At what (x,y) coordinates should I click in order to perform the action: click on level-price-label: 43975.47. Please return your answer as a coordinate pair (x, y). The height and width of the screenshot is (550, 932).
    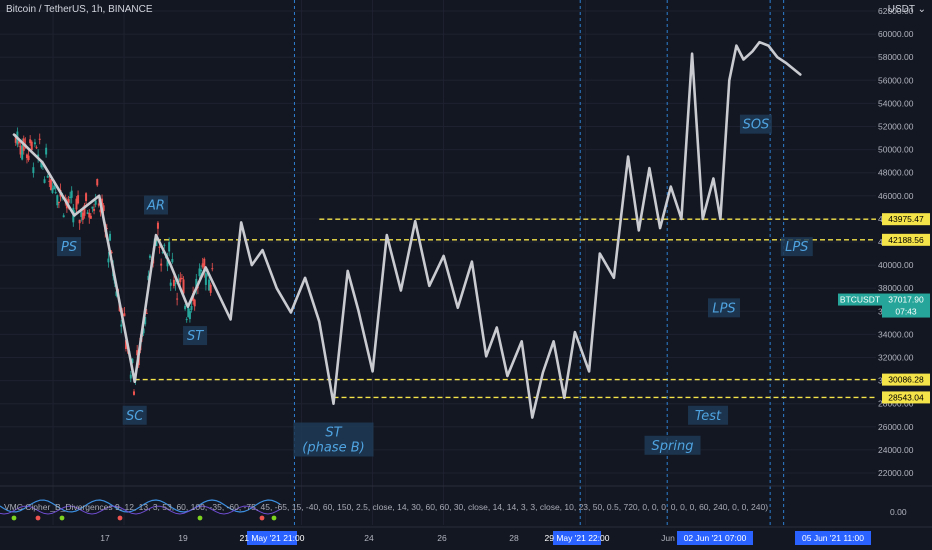
    Looking at the image, I should click on (906, 219).